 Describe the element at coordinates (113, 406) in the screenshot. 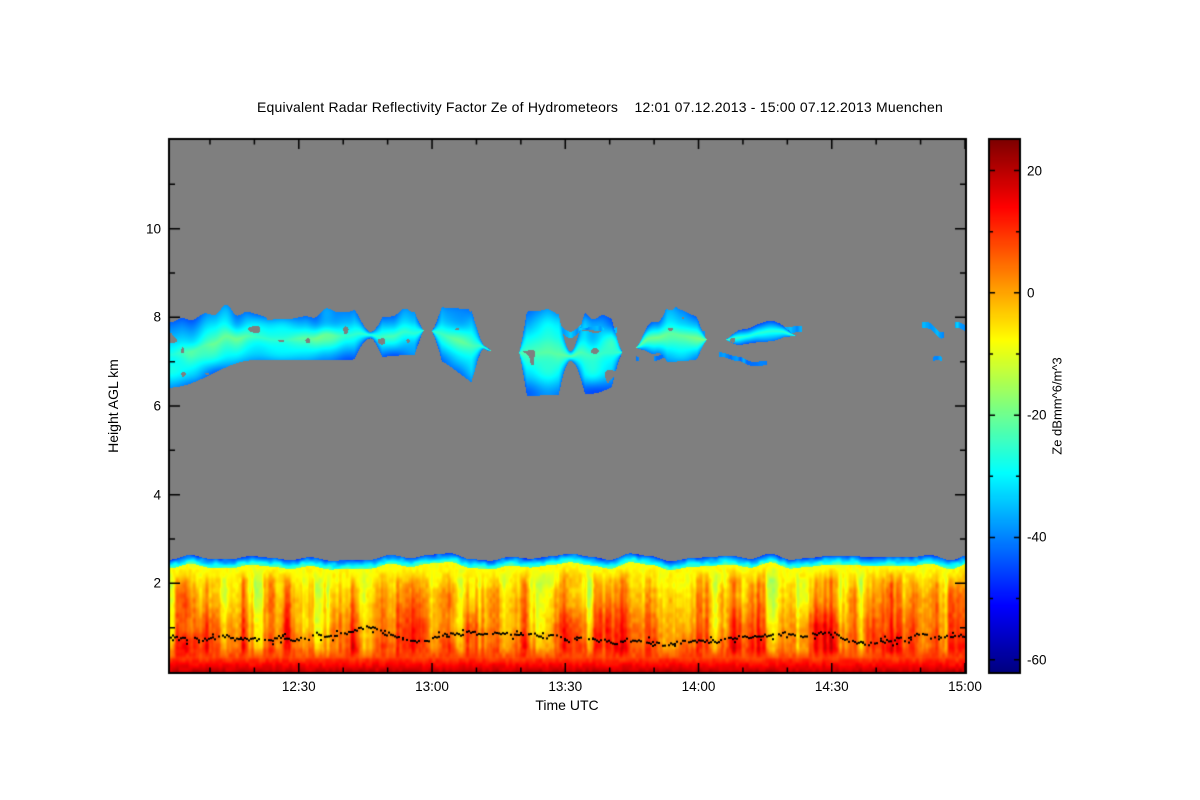

I see `y-axis-label: Height AGL km` at that location.